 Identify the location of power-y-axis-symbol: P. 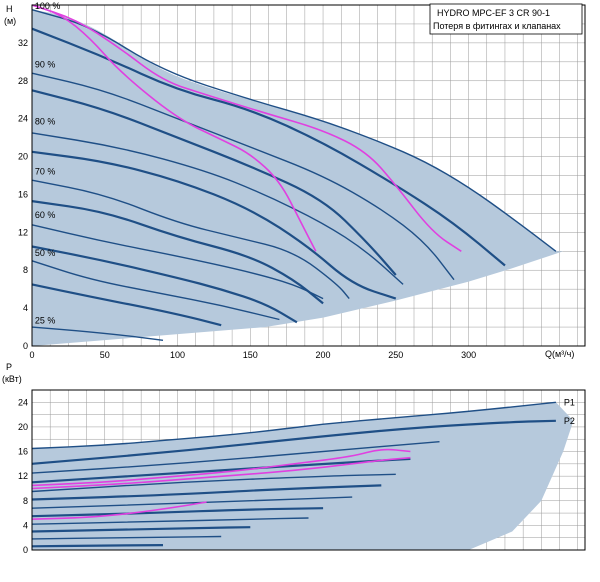
(9, 367).